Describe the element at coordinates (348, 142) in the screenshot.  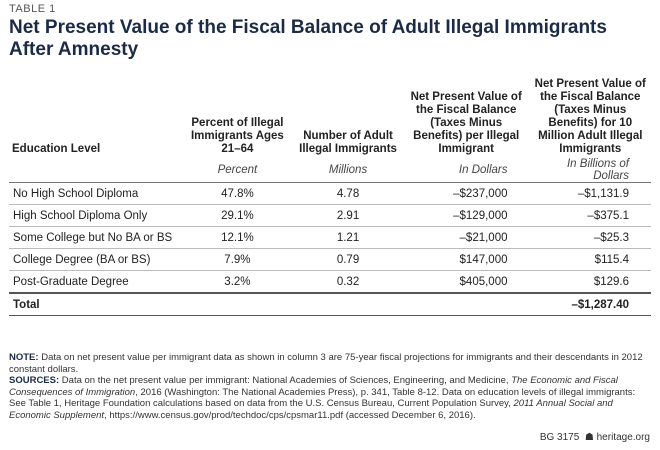
I see `column-header: Number of Adult Illegal Immigrants` at that location.